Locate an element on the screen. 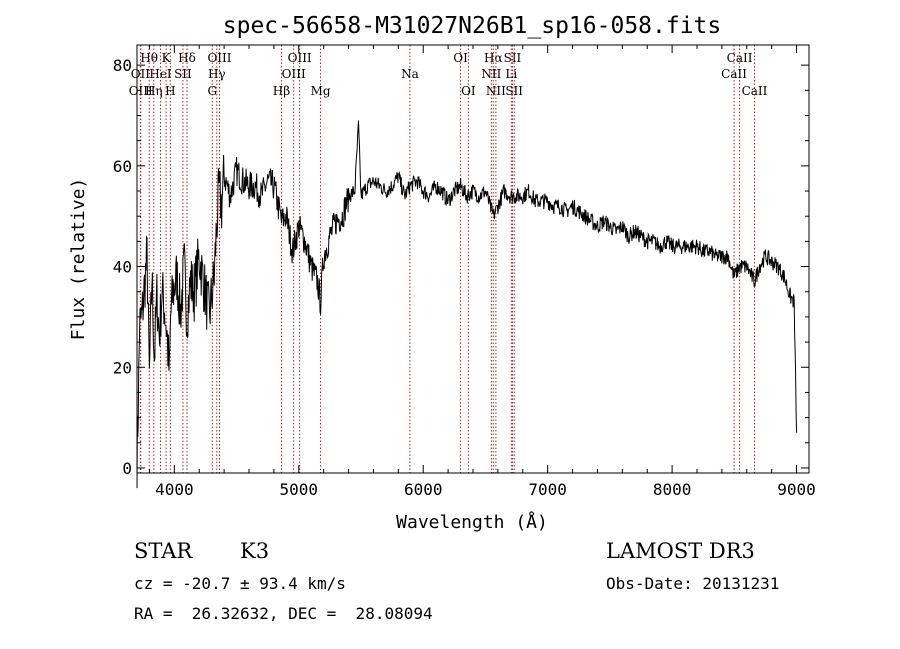 The width and height of the screenshot is (900, 649). line-label-20: NII is located at coordinates (491, 74).